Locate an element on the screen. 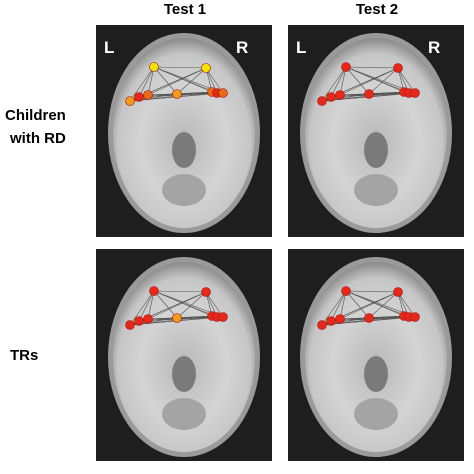 The height and width of the screenshot is (474, 474). column-header: Test 1 is located at coordinates (185, 9).